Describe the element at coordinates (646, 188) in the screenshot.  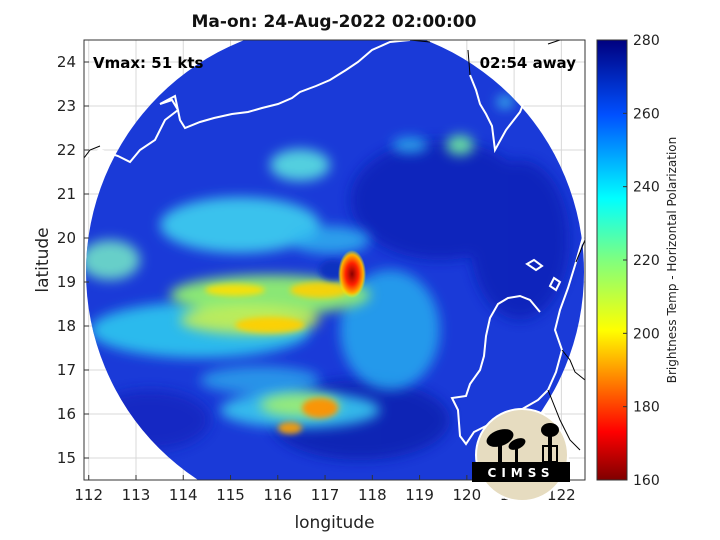
I see `colorbar-tick-label: 240` at that location.